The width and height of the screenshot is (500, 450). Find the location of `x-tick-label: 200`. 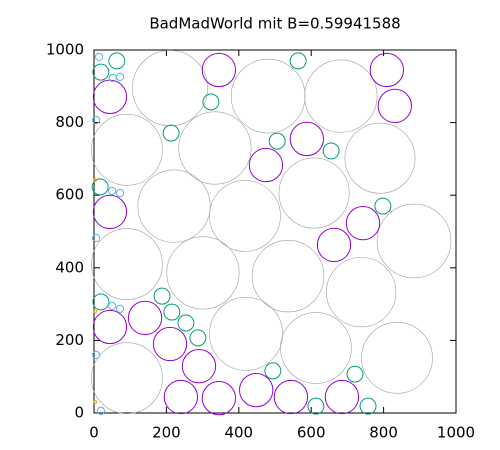

x-tick-label: 200 is located at coordinates (166, 433).